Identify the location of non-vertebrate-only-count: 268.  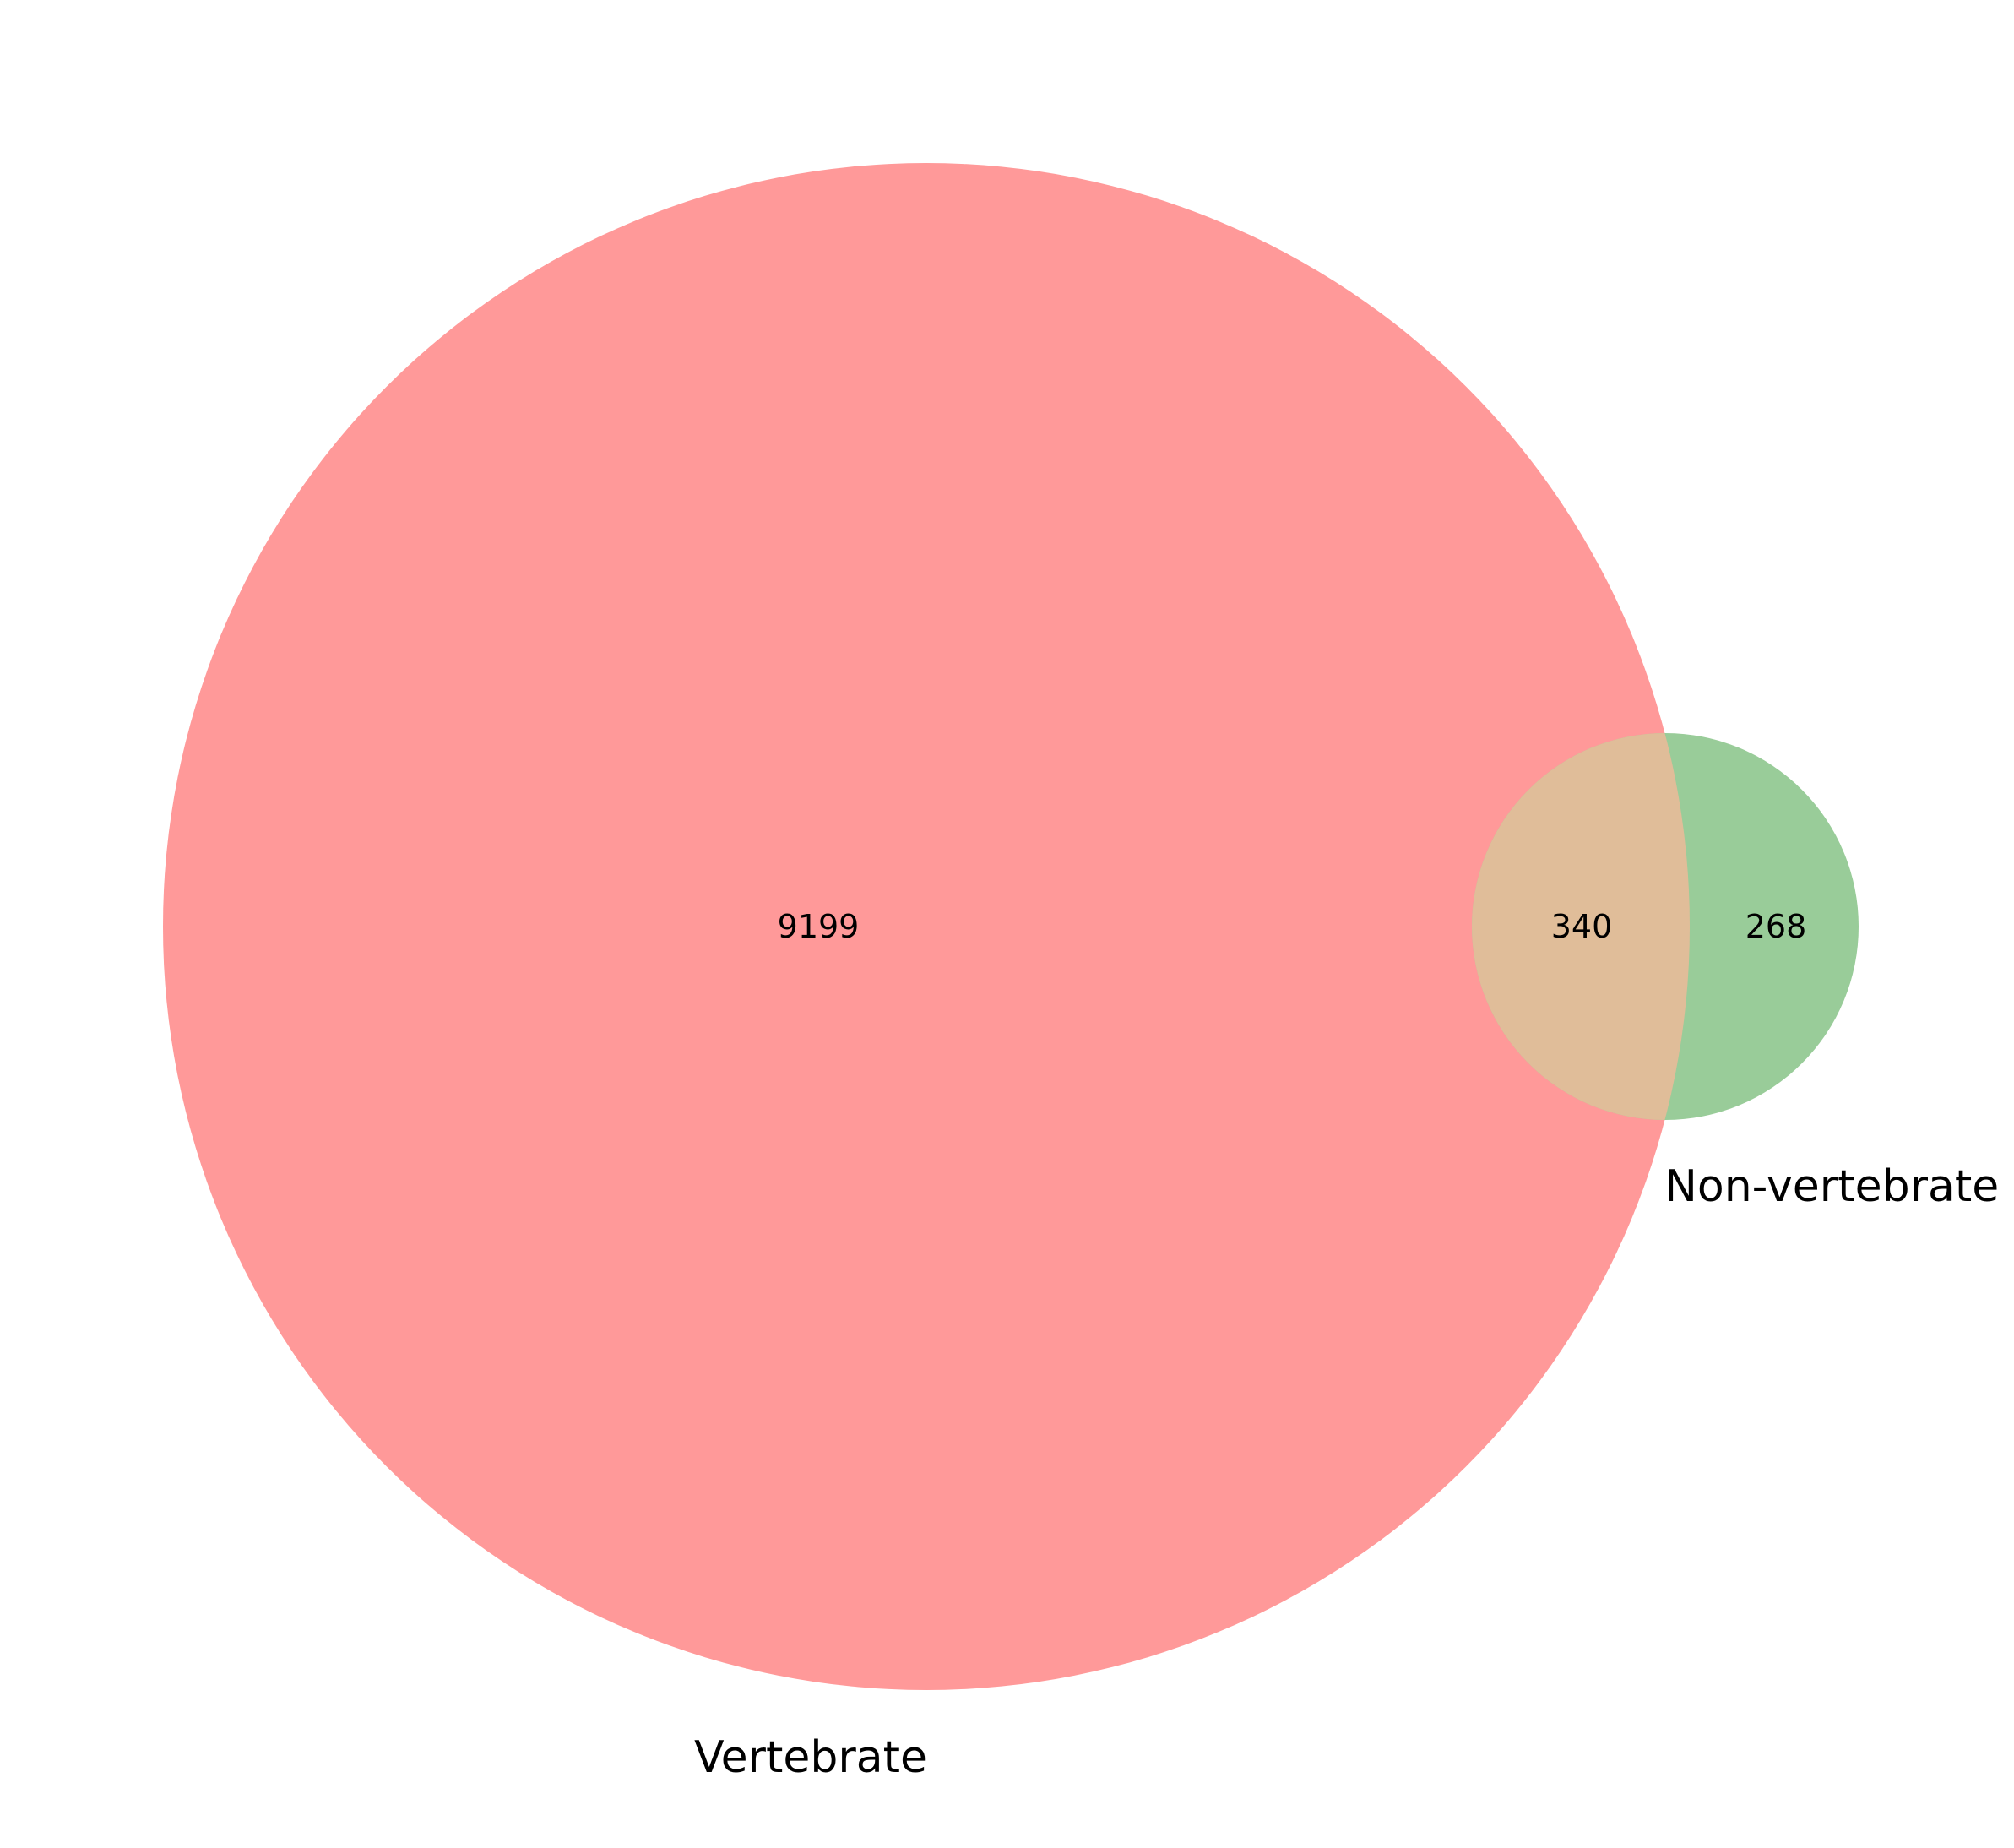
(1776, 926).